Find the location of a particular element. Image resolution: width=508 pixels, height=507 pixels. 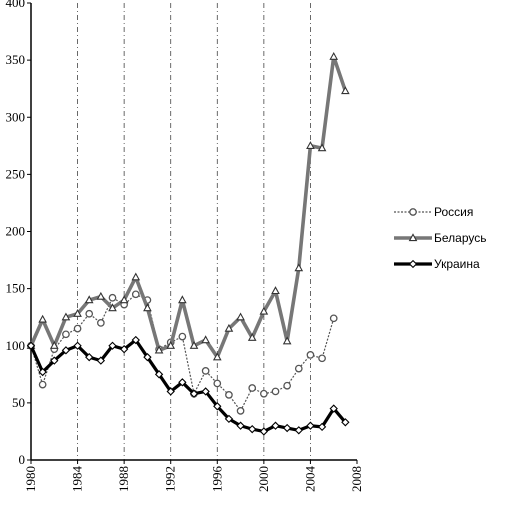

legend: Россия Беларусь Украина is located at coordinates (440, 238).